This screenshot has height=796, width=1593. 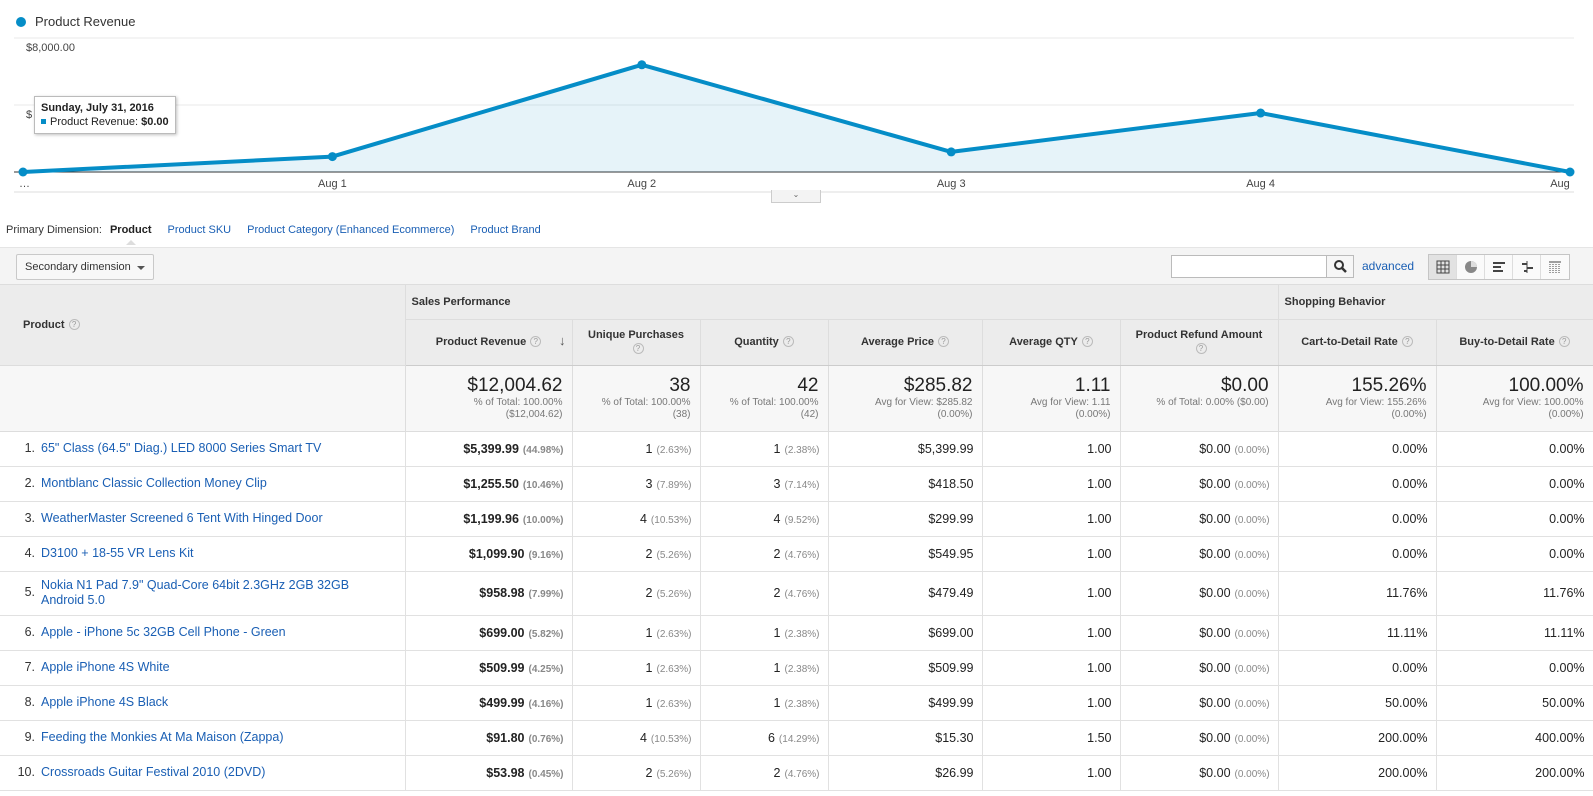 What do you see at coordinates (162, 737) in the screenshot?
I see `product-link: Feeding the Monkies At Ma Maison (Zappa)` at bounding box center [162, 737].